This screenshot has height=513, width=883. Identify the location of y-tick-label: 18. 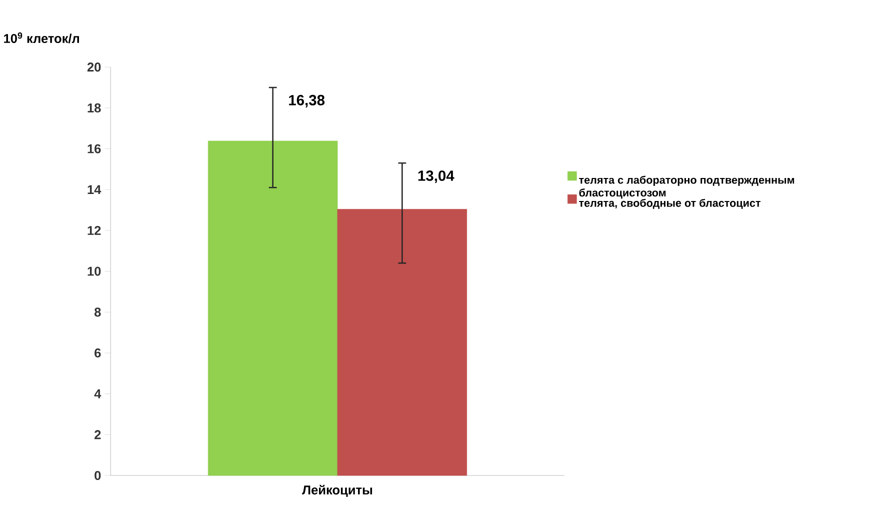
(94, 107).